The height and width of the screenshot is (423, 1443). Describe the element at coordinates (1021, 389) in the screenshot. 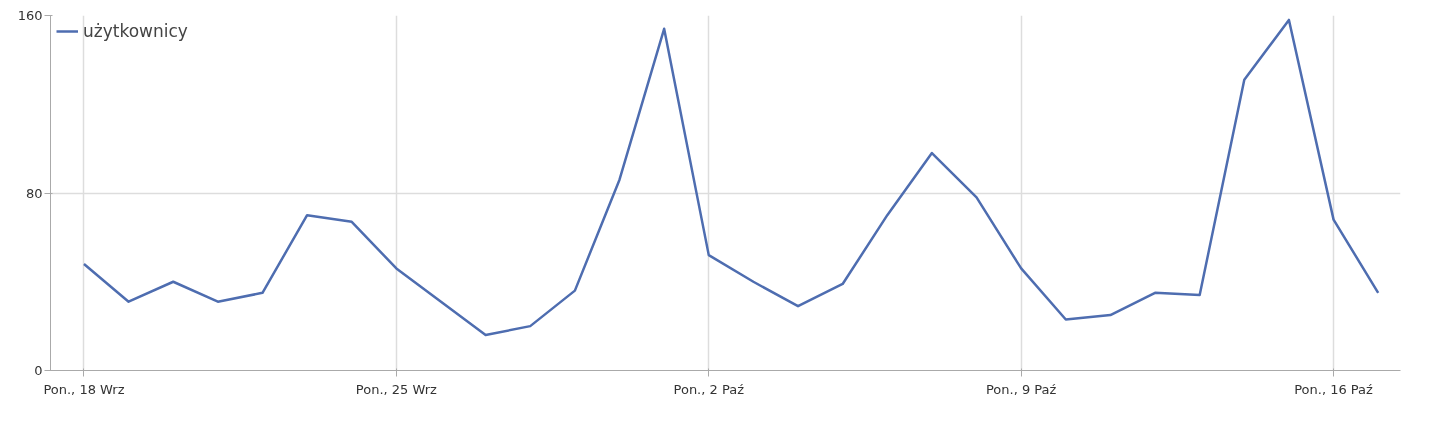

I see `x-tick-label: Pon., 9 Paź` at that location.